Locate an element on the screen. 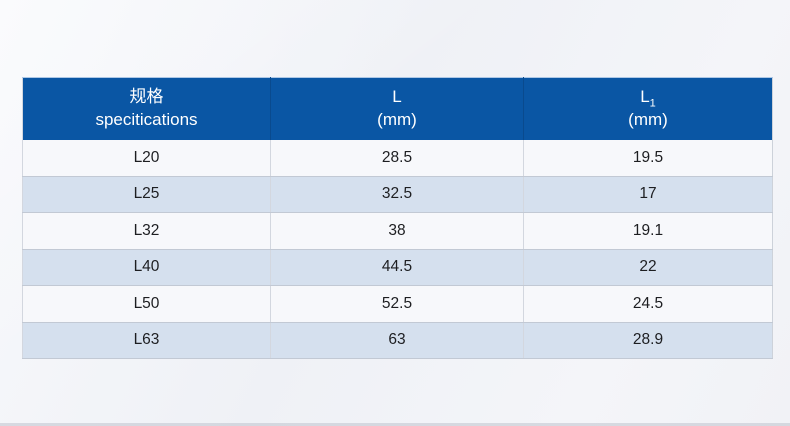 This screenshot has height=426, width=790. cell-l: 52.5 is located at coordinates (397, 304).